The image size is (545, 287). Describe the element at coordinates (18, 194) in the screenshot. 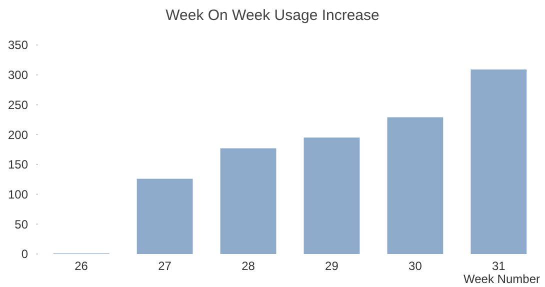

I see `y-tick-label: 100` at that location.